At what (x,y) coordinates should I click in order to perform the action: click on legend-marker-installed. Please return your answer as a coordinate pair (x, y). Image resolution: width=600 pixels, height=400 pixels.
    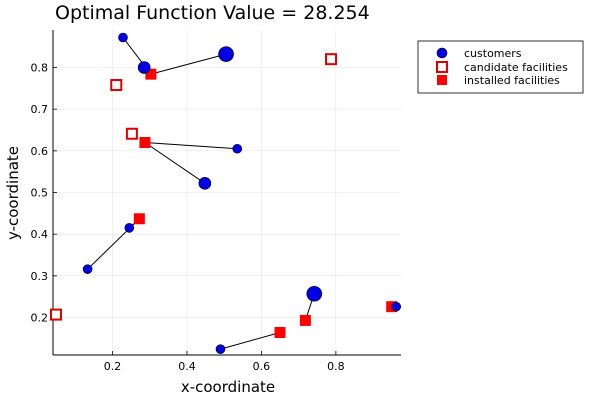
    Looking at the image, I should click on (442, 80).